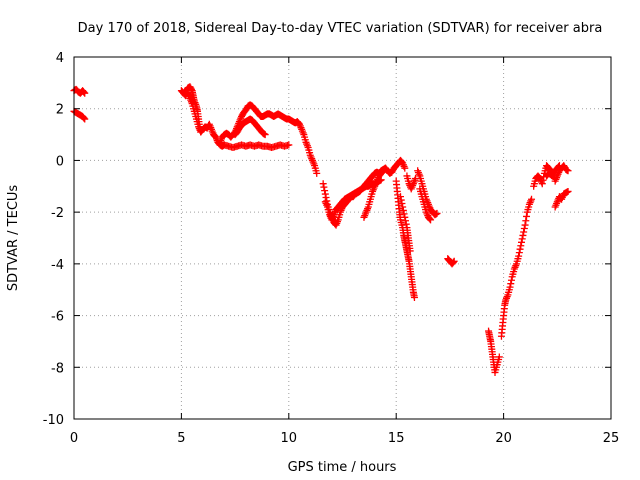  What do you see at coordinates (60, 58) in the screenshot?
I see `y-tick-label: 4` at bounding box center [60, 58].